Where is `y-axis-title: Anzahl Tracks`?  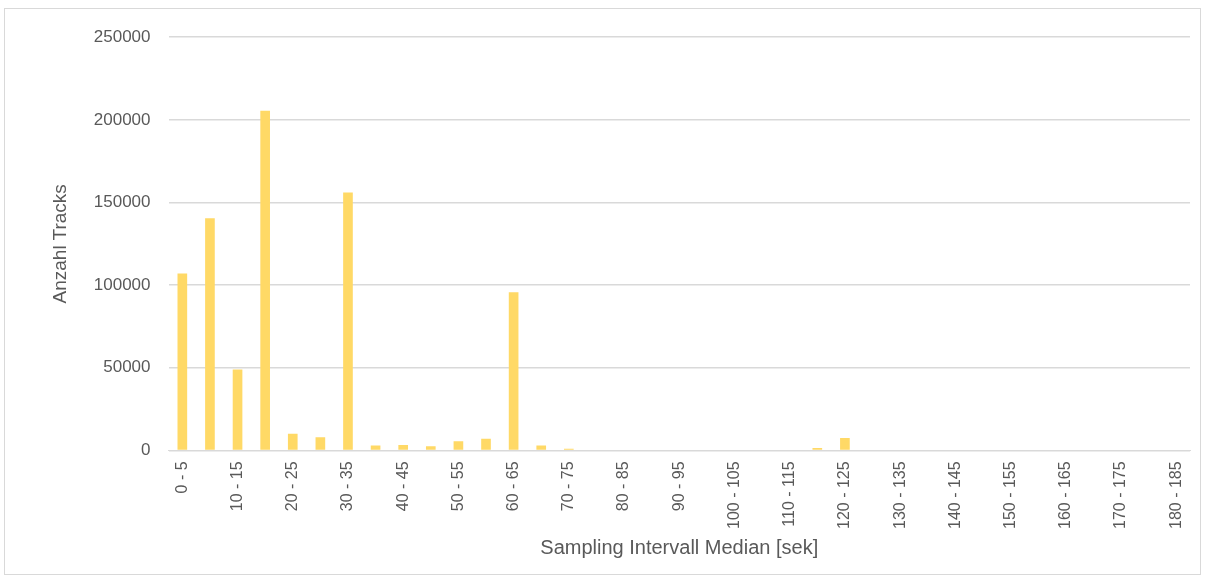
y-axis-title: Anzahl Tracks is located at coordinates (59, 244).